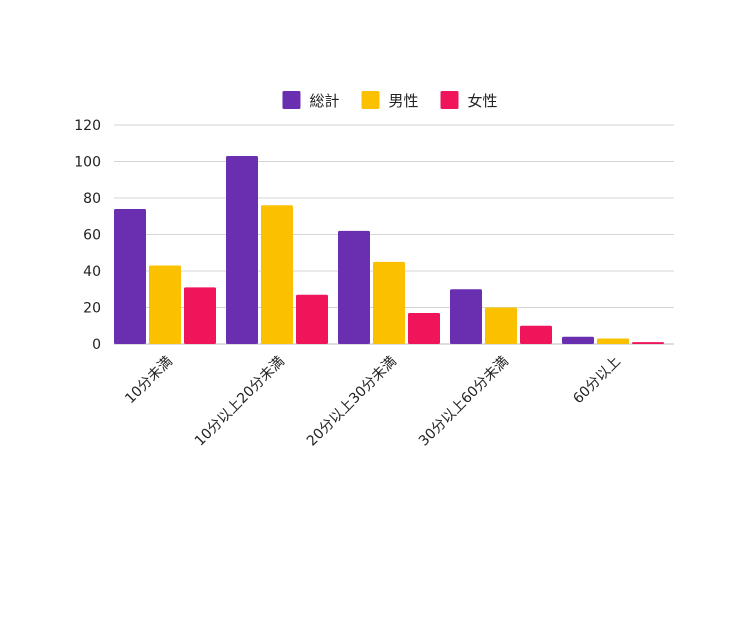  I want to click on y-tick-label: 20, so click(92, 309).